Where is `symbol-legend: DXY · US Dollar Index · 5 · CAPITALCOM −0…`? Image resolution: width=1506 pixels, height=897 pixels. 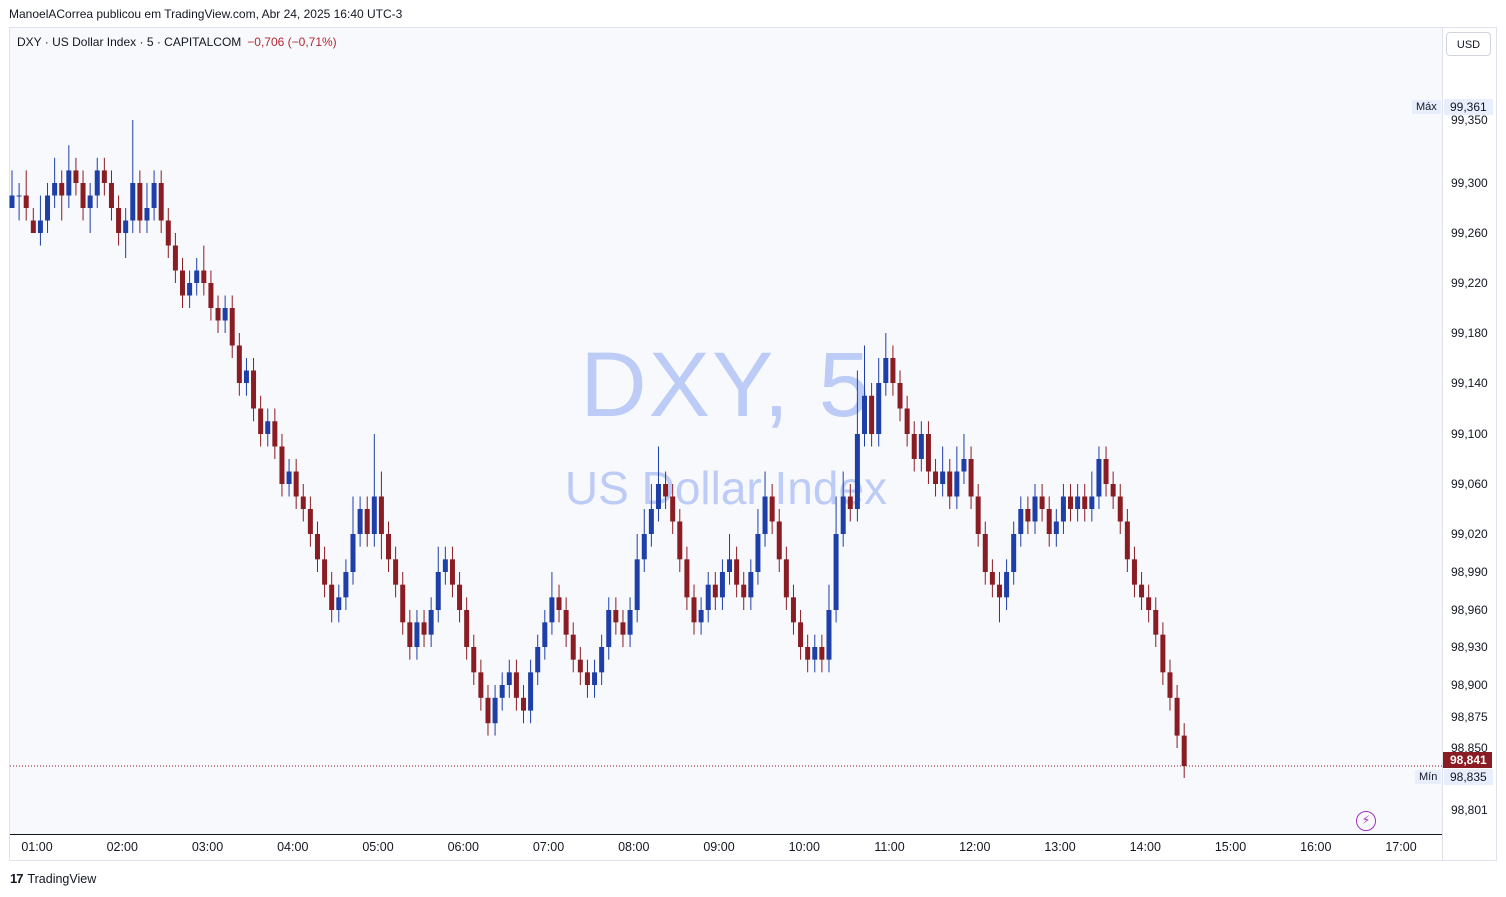
symbol-legend: DXY · US Dollar Index · 5 · CAPITALCOM −0… is located at coordinates (177, 42).